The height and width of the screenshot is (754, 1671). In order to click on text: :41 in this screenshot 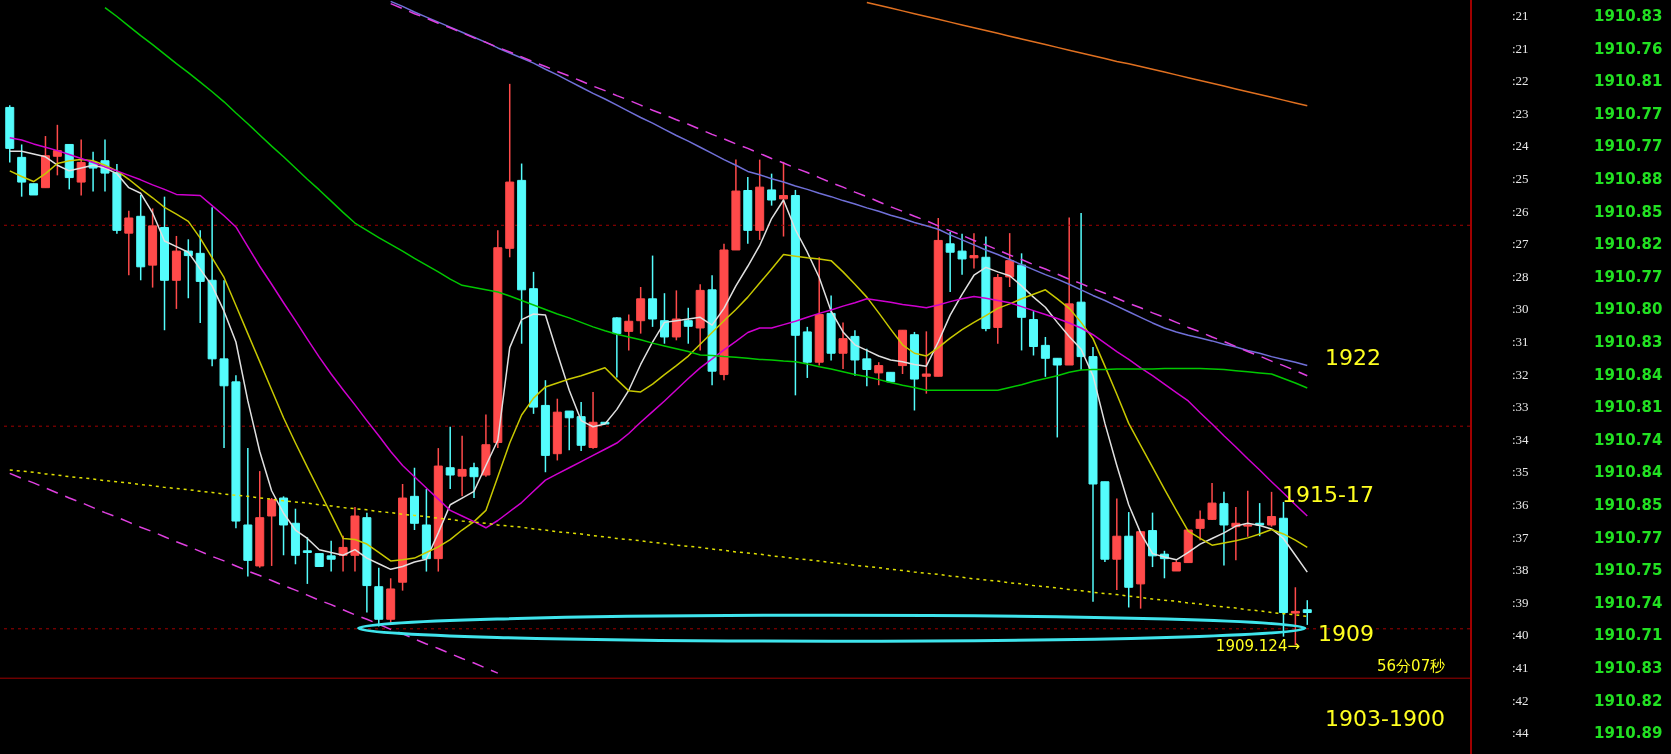, I will do `click(1520, 668)`.